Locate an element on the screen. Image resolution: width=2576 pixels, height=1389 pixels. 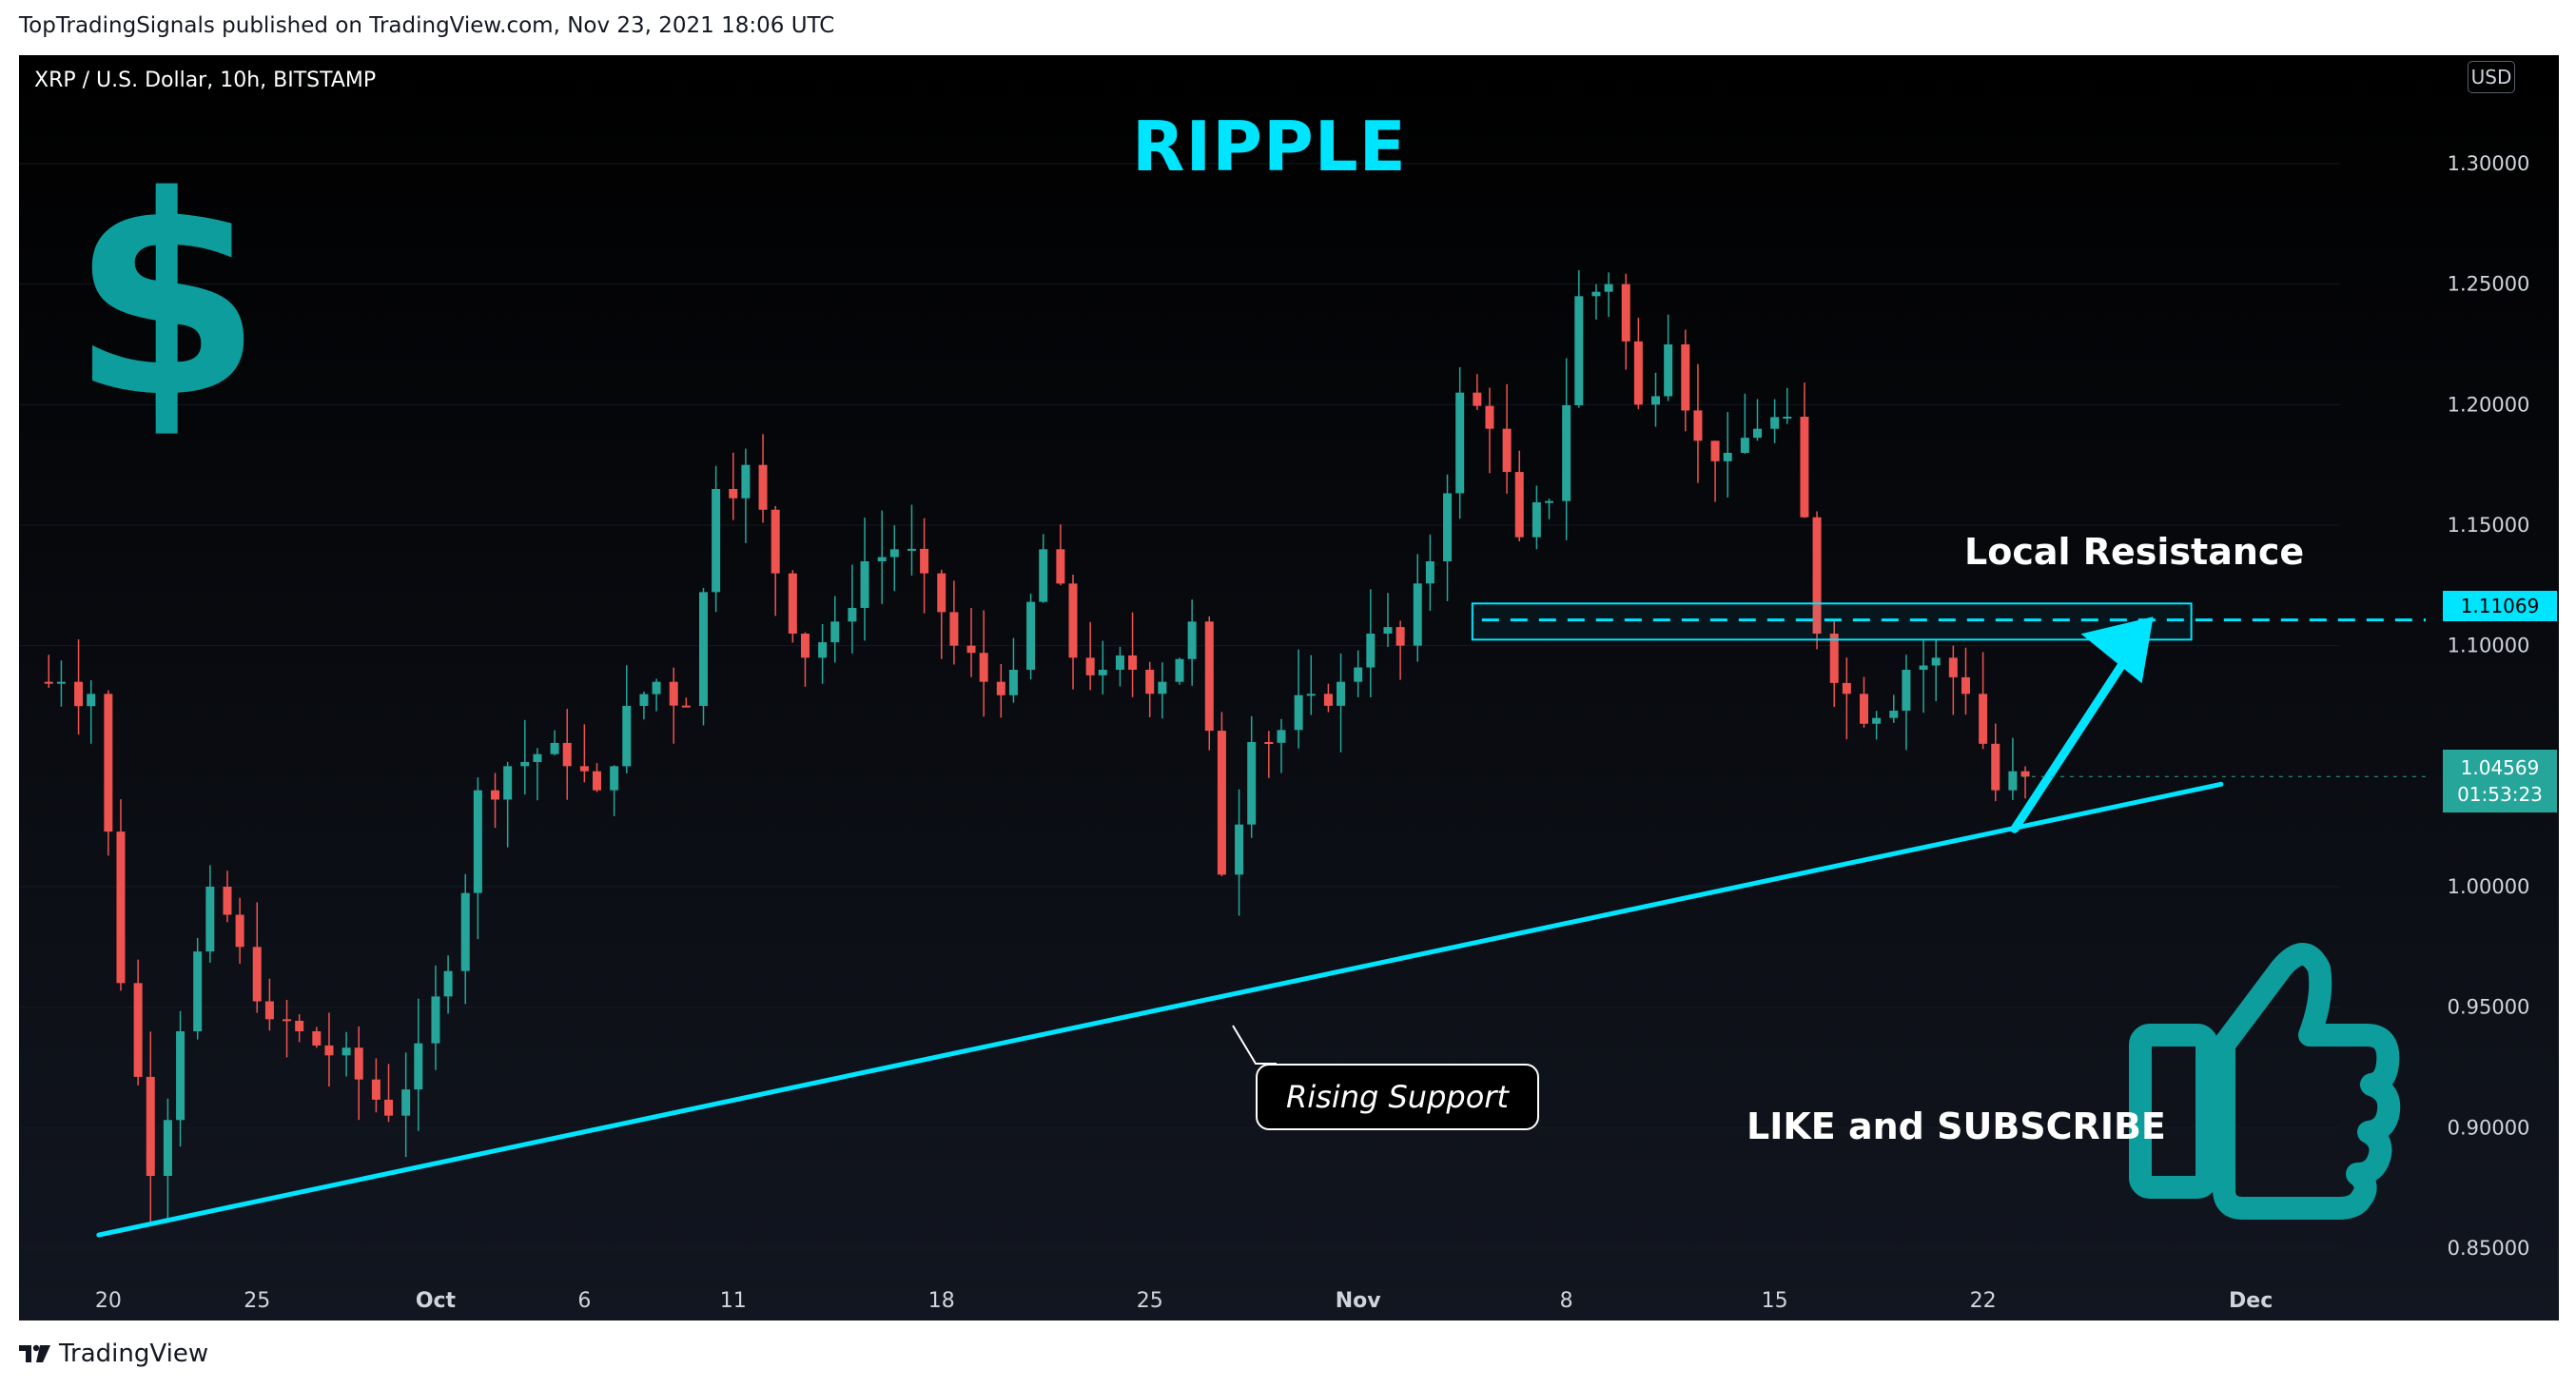
x-tick-label: 22 is located at coordinates (1984, 1301).